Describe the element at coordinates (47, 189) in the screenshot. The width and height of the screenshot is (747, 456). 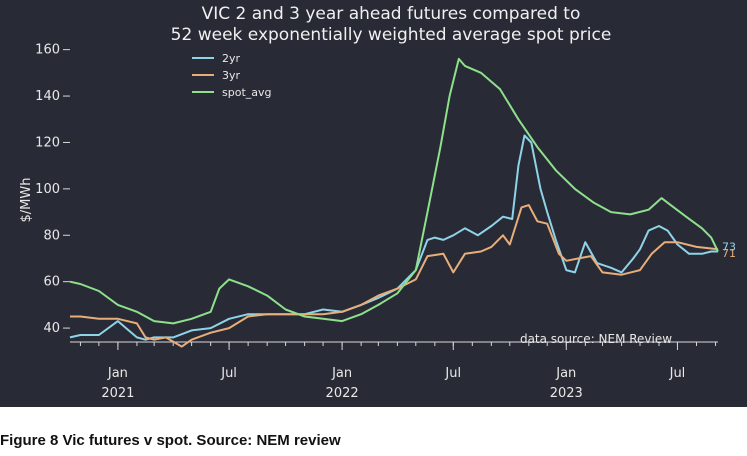
I see `y-tick-label-100: 100` at that location.